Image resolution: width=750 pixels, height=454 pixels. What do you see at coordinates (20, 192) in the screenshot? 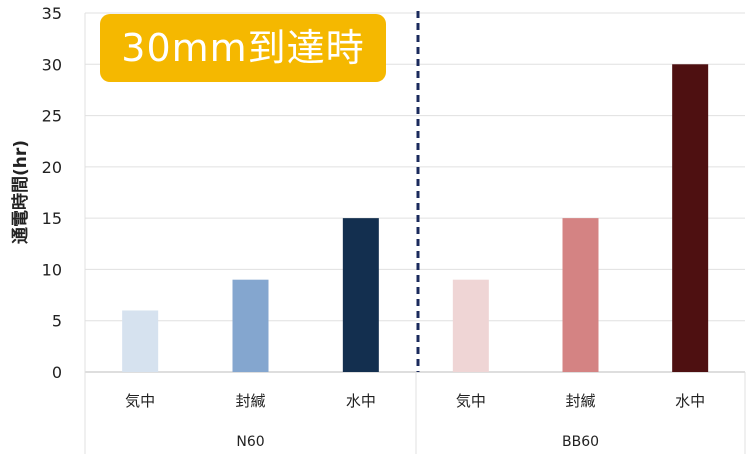
I see `y-axis-label: 通電時間(hr)` at bounding box center [20, 192].